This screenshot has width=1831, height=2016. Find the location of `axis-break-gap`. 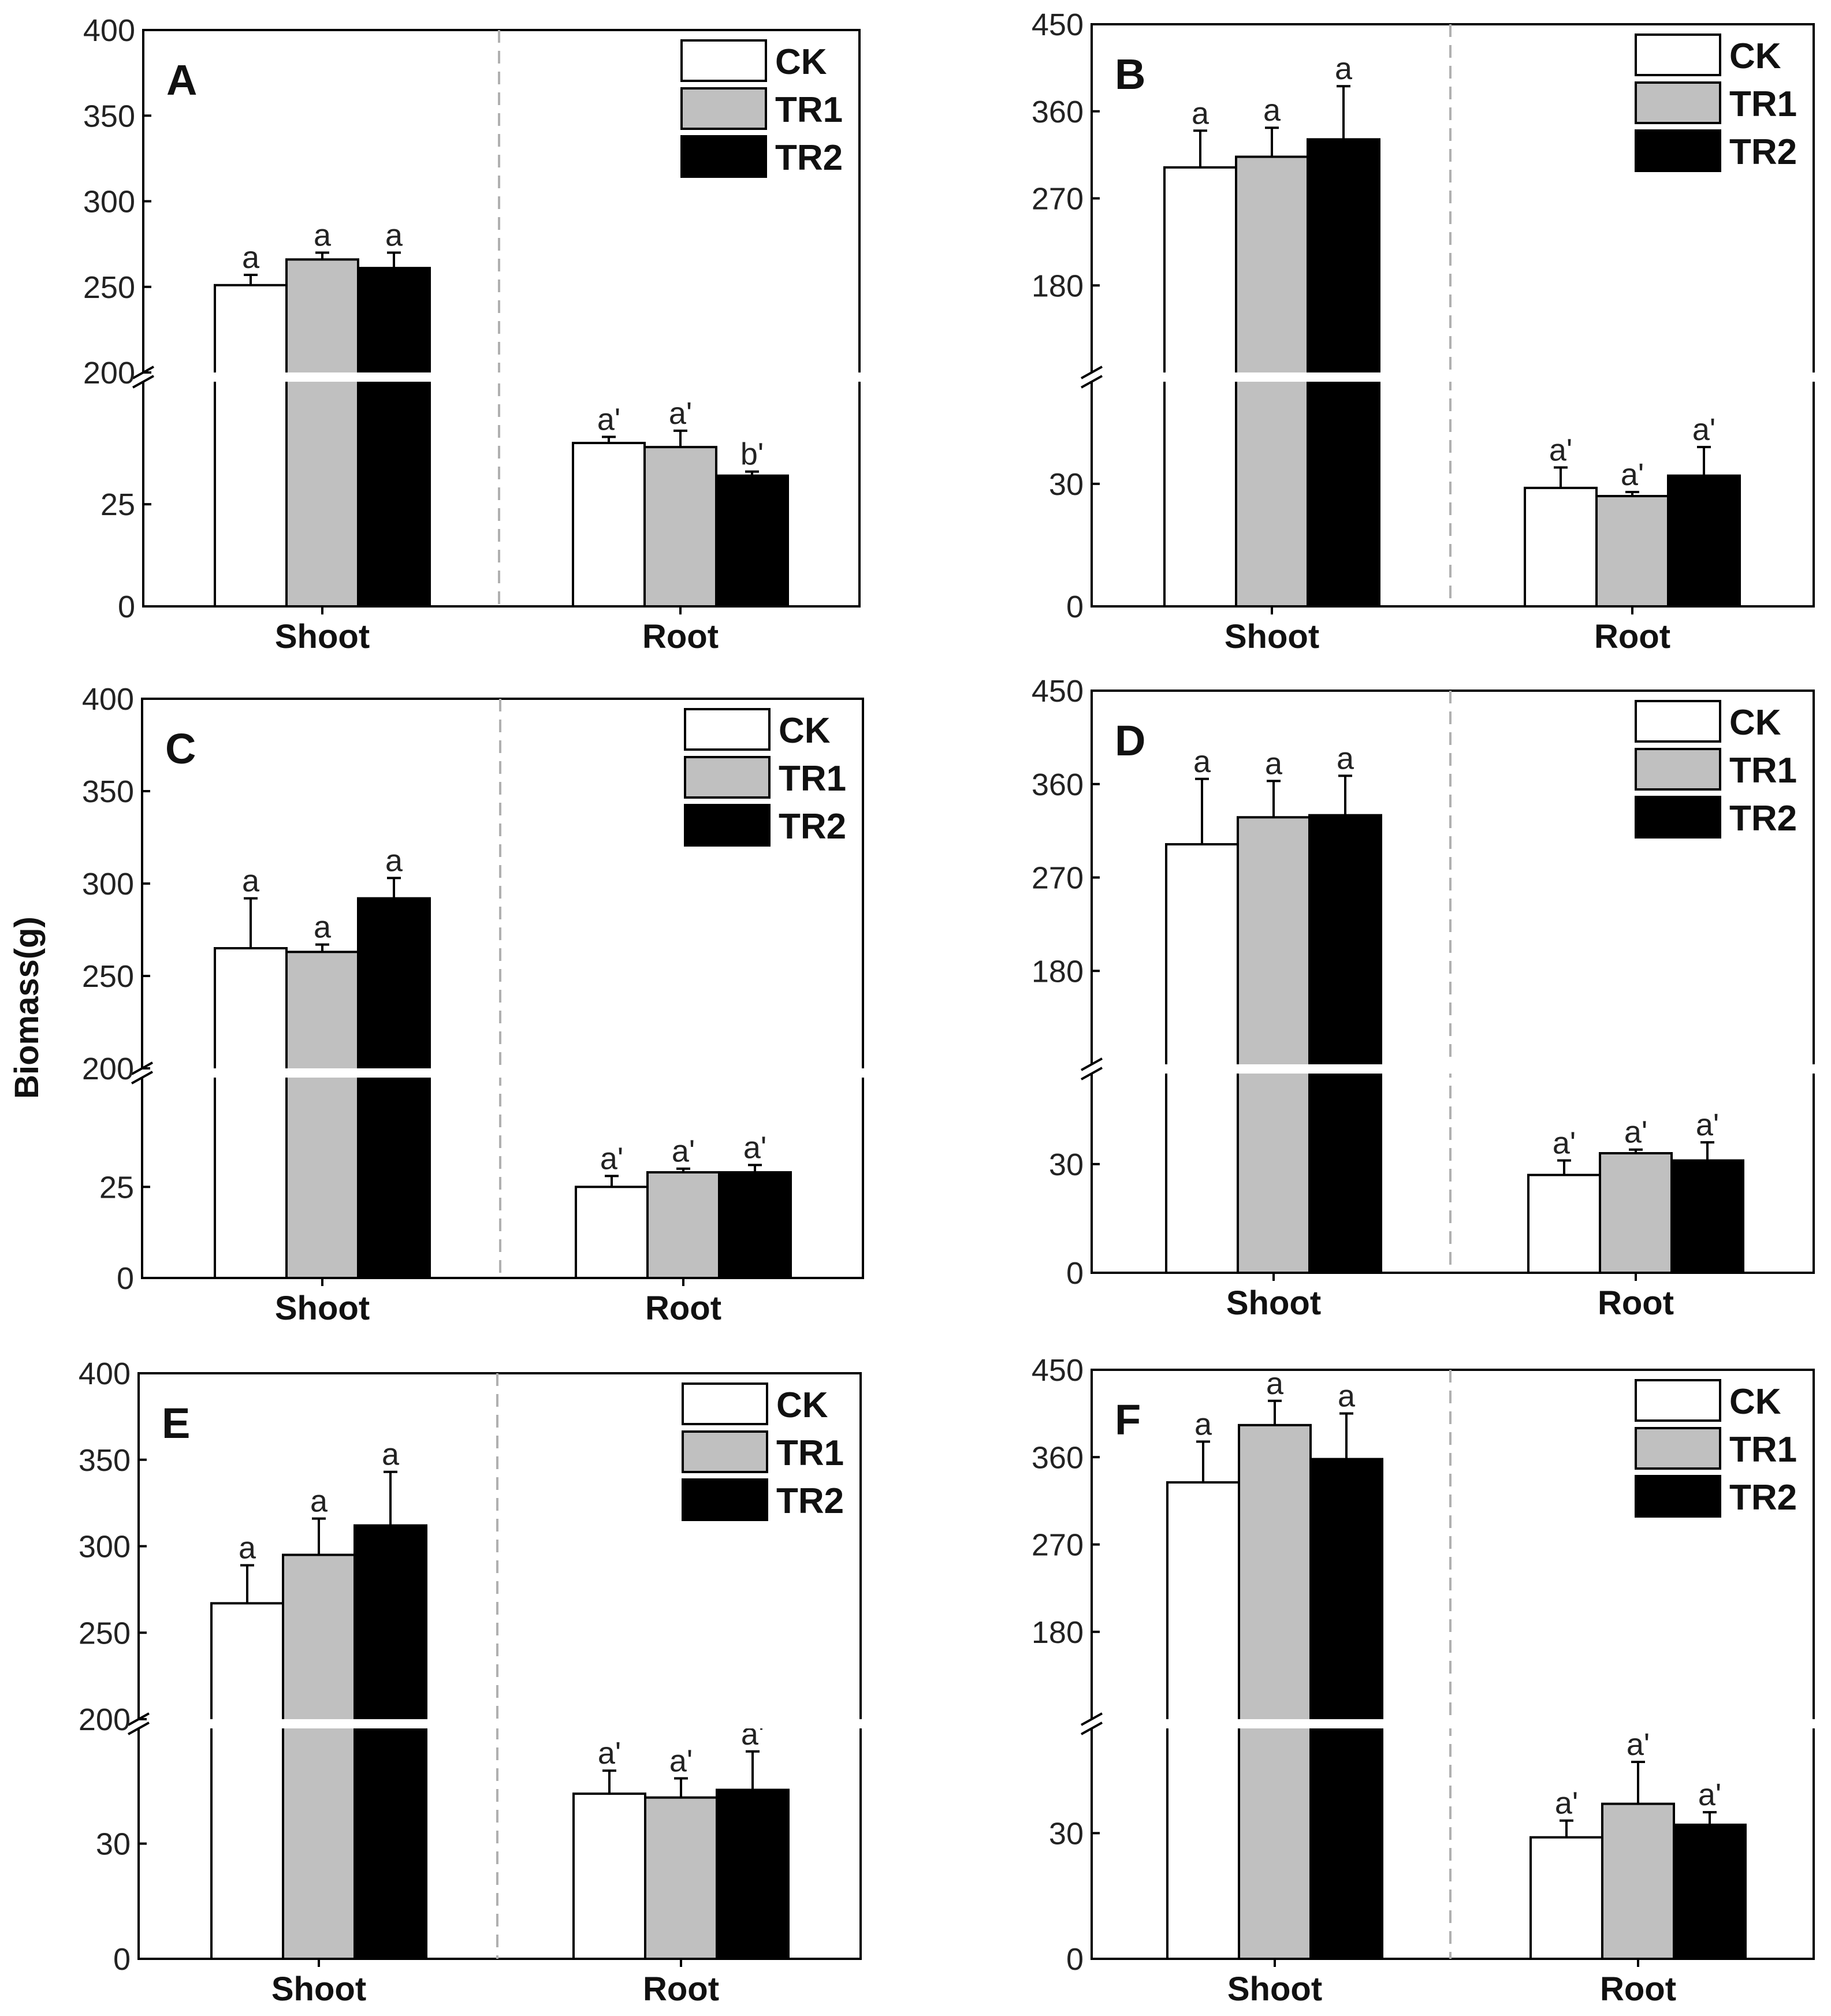

axis-break-gap is located at coordinates (501, 377).